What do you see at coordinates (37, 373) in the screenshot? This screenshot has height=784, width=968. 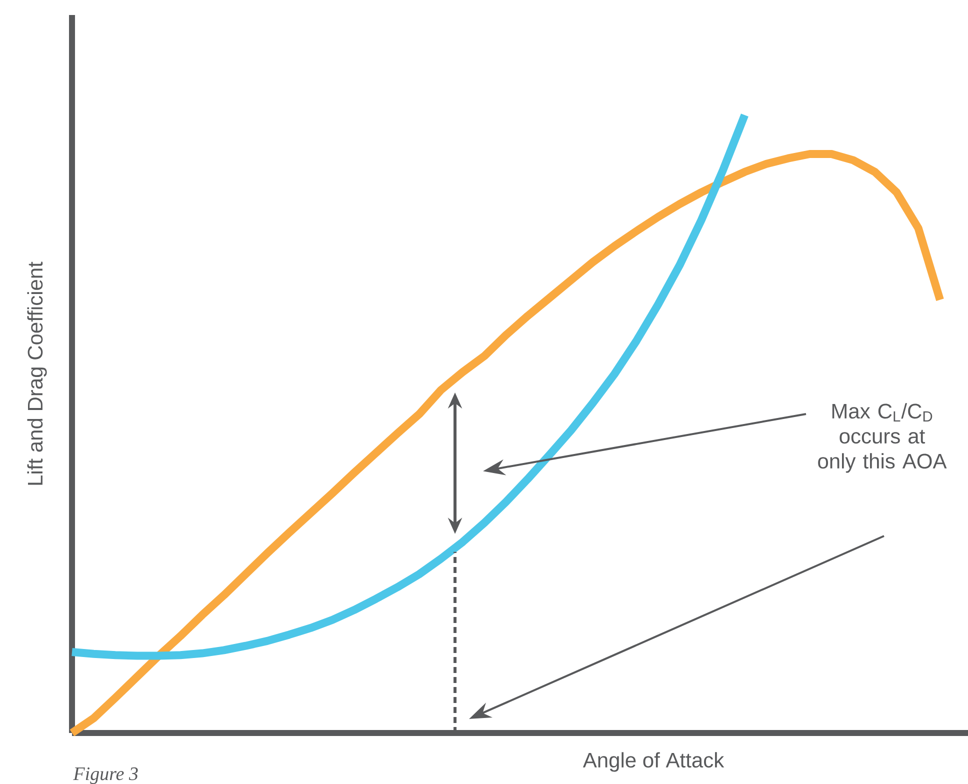 I see `y-axis-title: Lift and Drag Coefficient` at bounding box center [37, 373].